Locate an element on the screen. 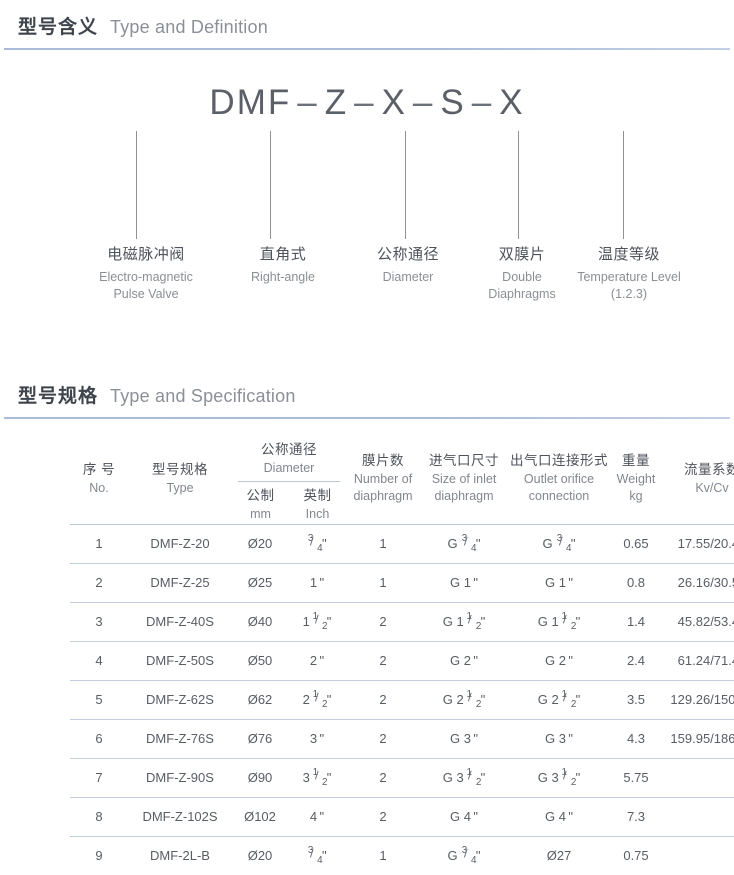 This screenshot has height=875, width=734. legend-item-temperature-level: 温度等级 Temperature Level (1.2.3) is located at coordinates (629, 273).